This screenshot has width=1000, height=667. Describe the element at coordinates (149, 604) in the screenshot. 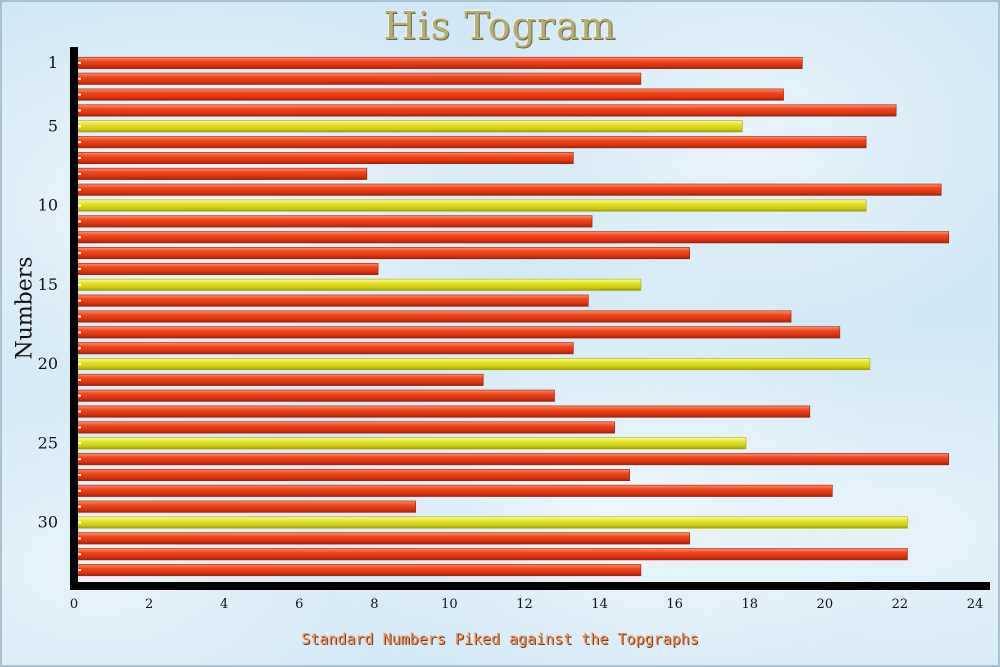

I see `x-tick-label: 2` at that location.